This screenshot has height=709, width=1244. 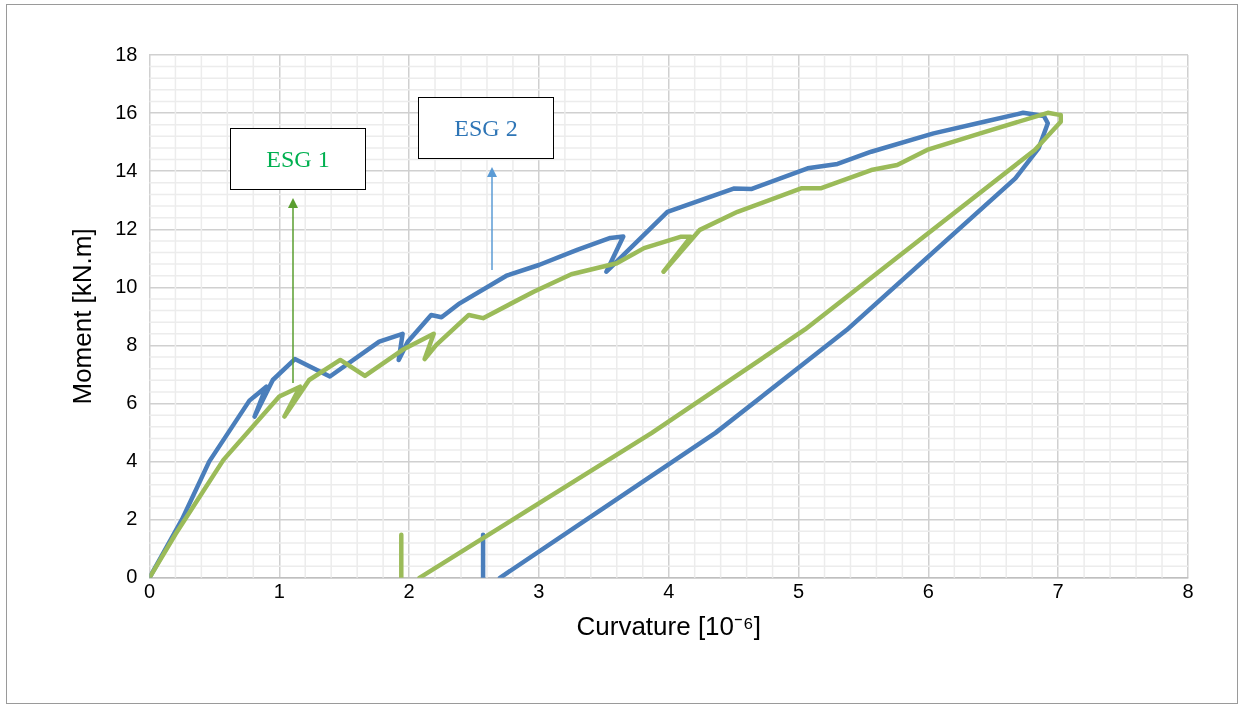 I want to click on annotation: ESG 2, so click(x=486, y=128).